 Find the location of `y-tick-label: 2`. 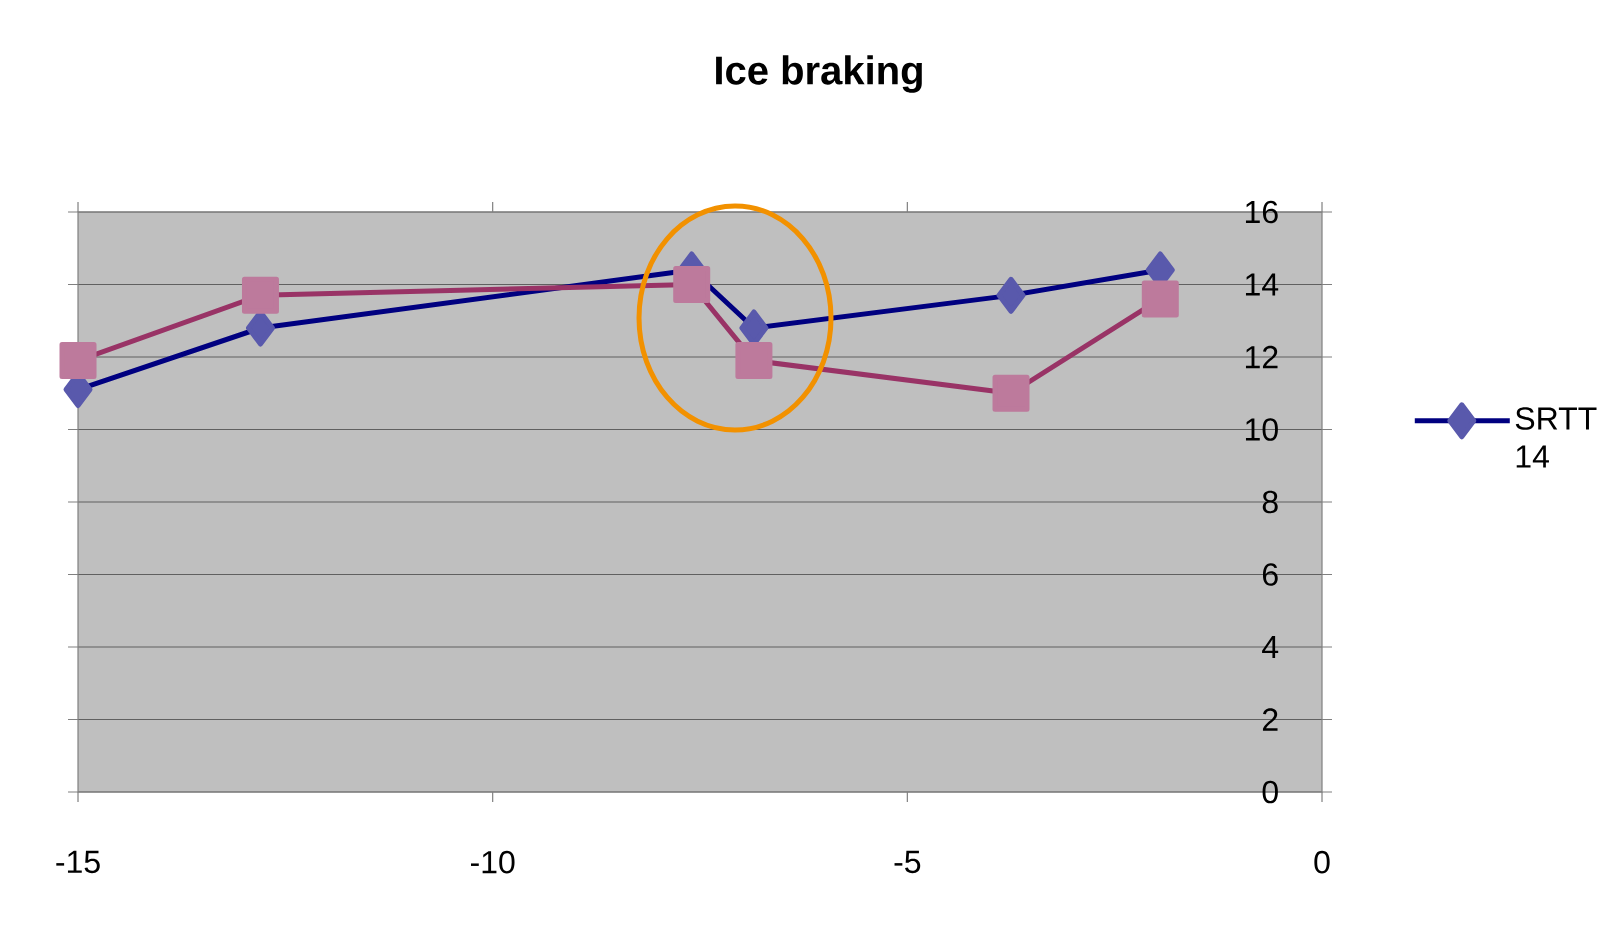

y-tick-label: 2 is located at coordinates (1270, 719).